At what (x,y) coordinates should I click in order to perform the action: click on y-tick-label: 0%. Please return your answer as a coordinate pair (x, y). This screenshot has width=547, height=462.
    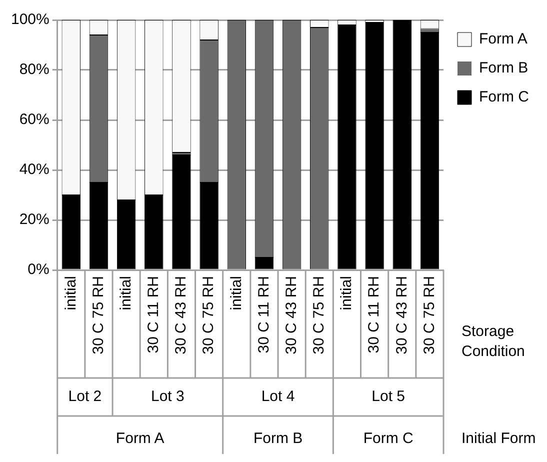
    Looking at the image, I should click on (39, 269).